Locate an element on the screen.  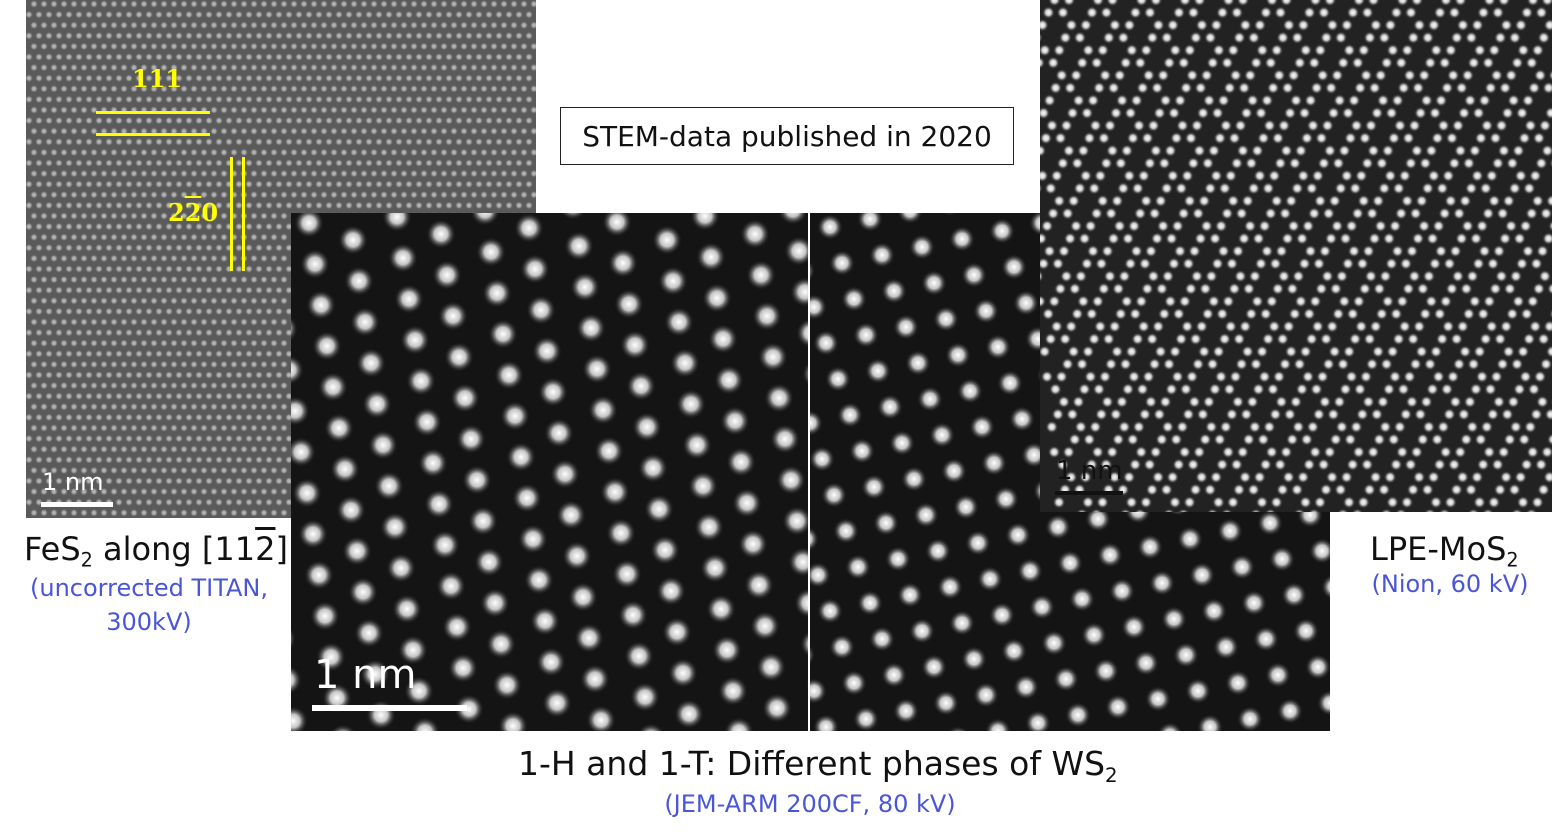
fes2-scalebar is located at coordinates (77, 504).